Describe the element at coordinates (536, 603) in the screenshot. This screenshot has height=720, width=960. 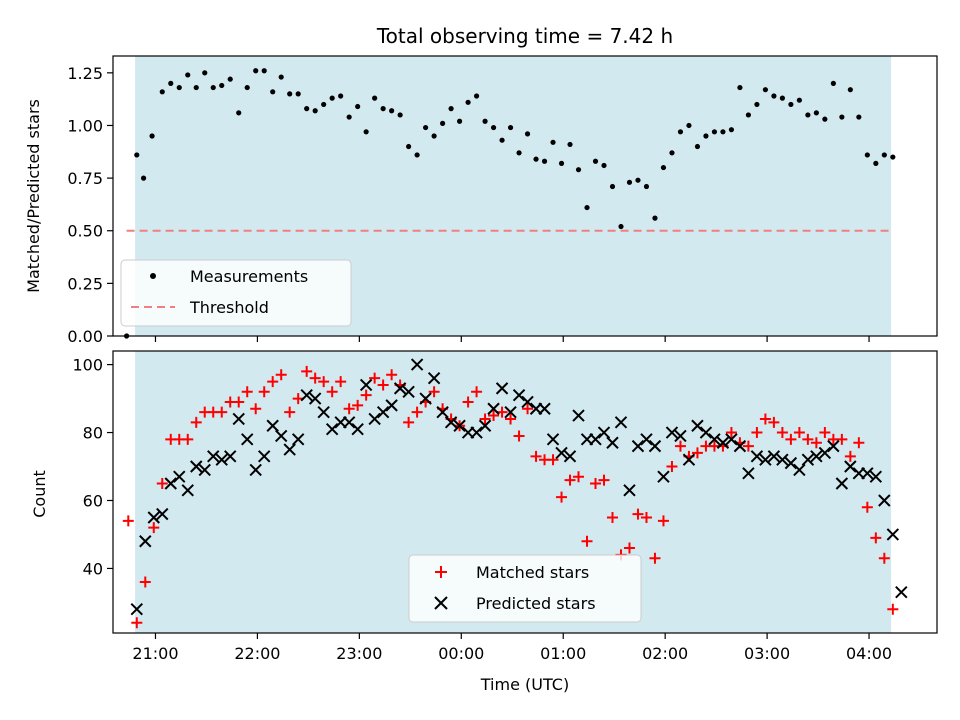
I see `legend-predicted-label: Predicted stars` at that location.